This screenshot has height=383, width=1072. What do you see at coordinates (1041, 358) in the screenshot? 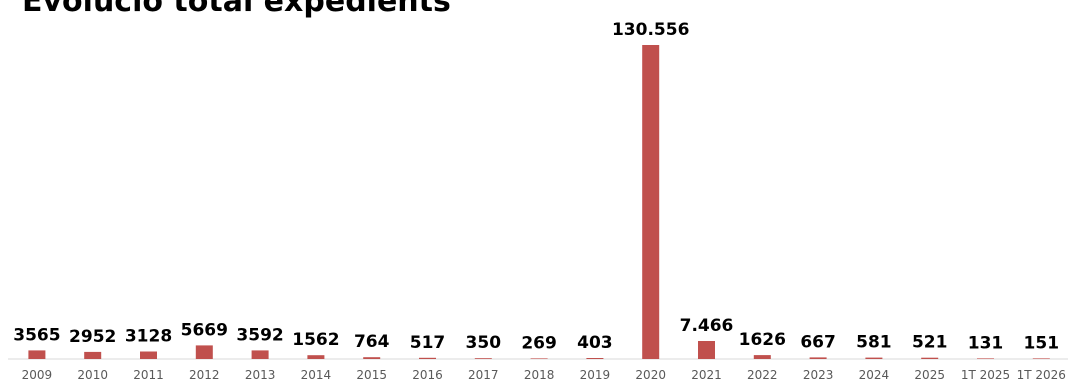
I see `bar-1t-2026` at bounding box center [1041, 358].